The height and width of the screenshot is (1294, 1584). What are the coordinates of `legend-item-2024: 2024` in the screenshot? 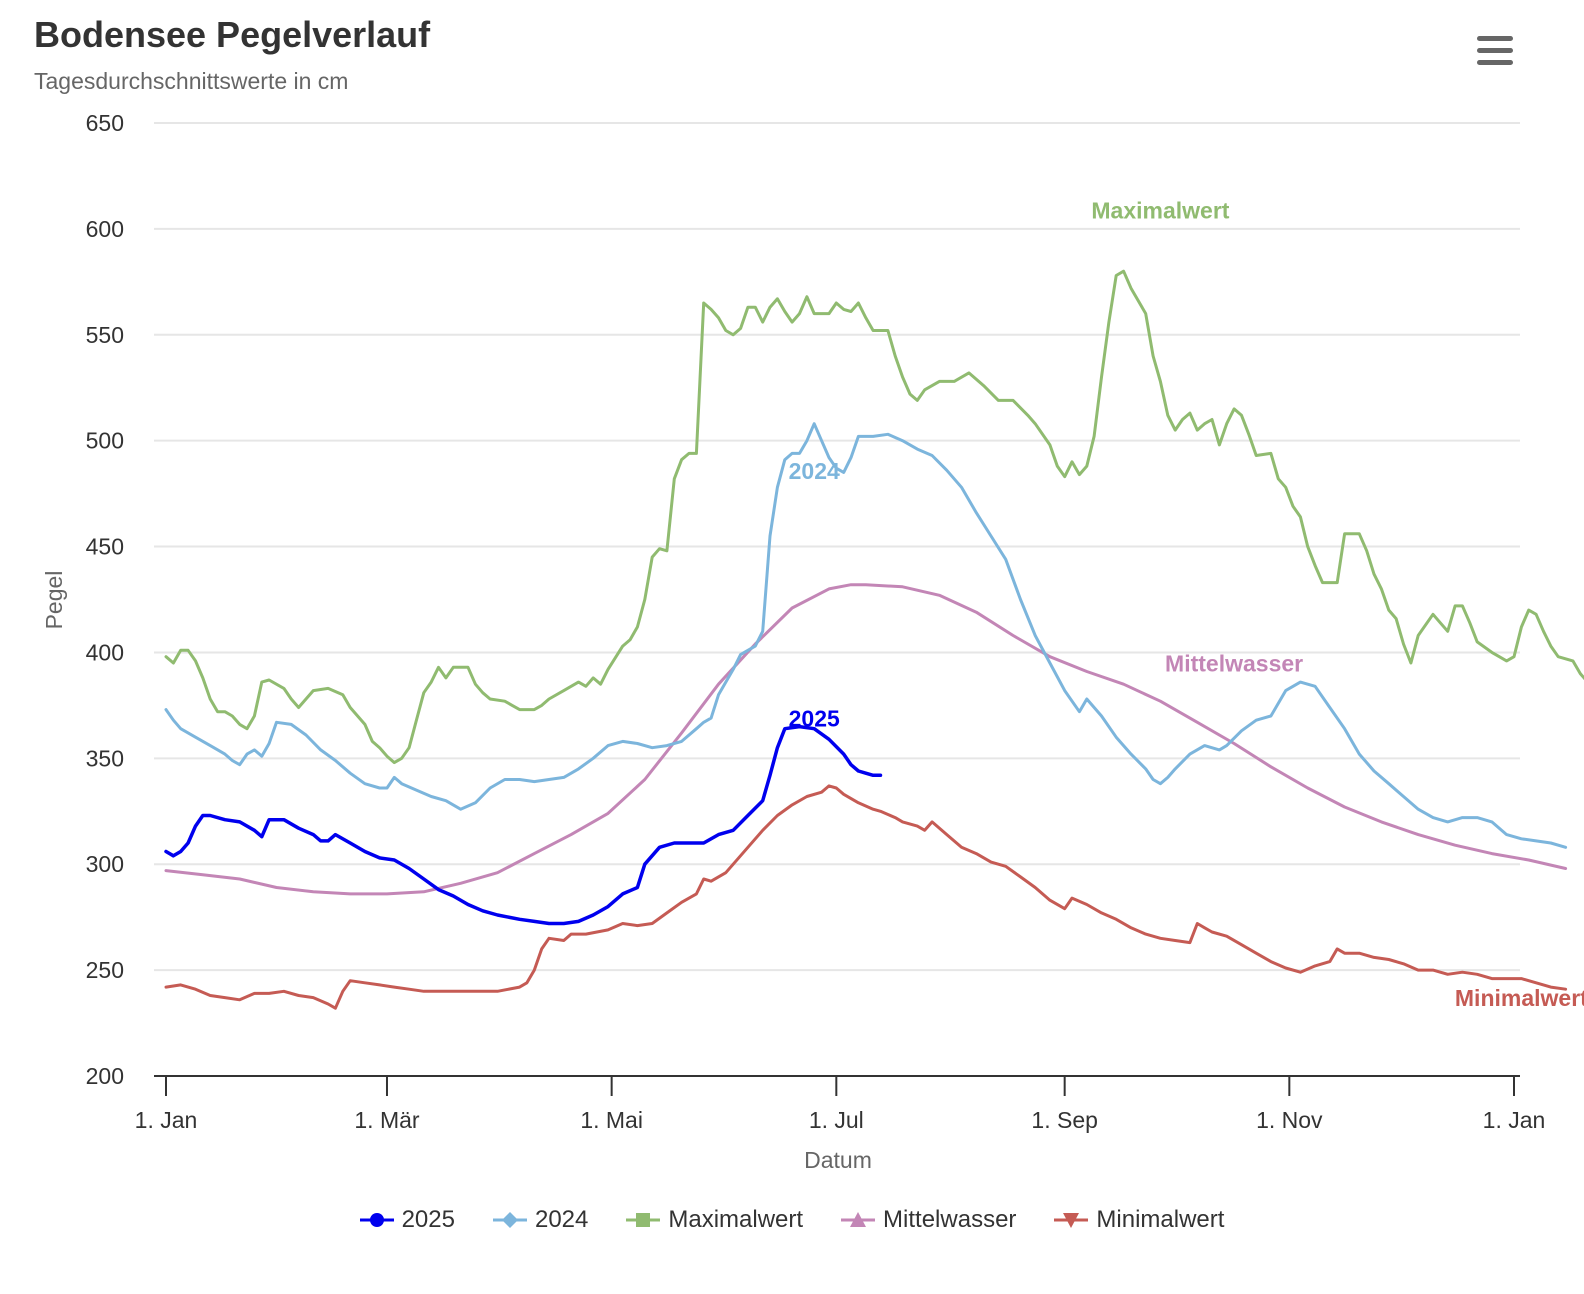 It's located at (540, 1220).